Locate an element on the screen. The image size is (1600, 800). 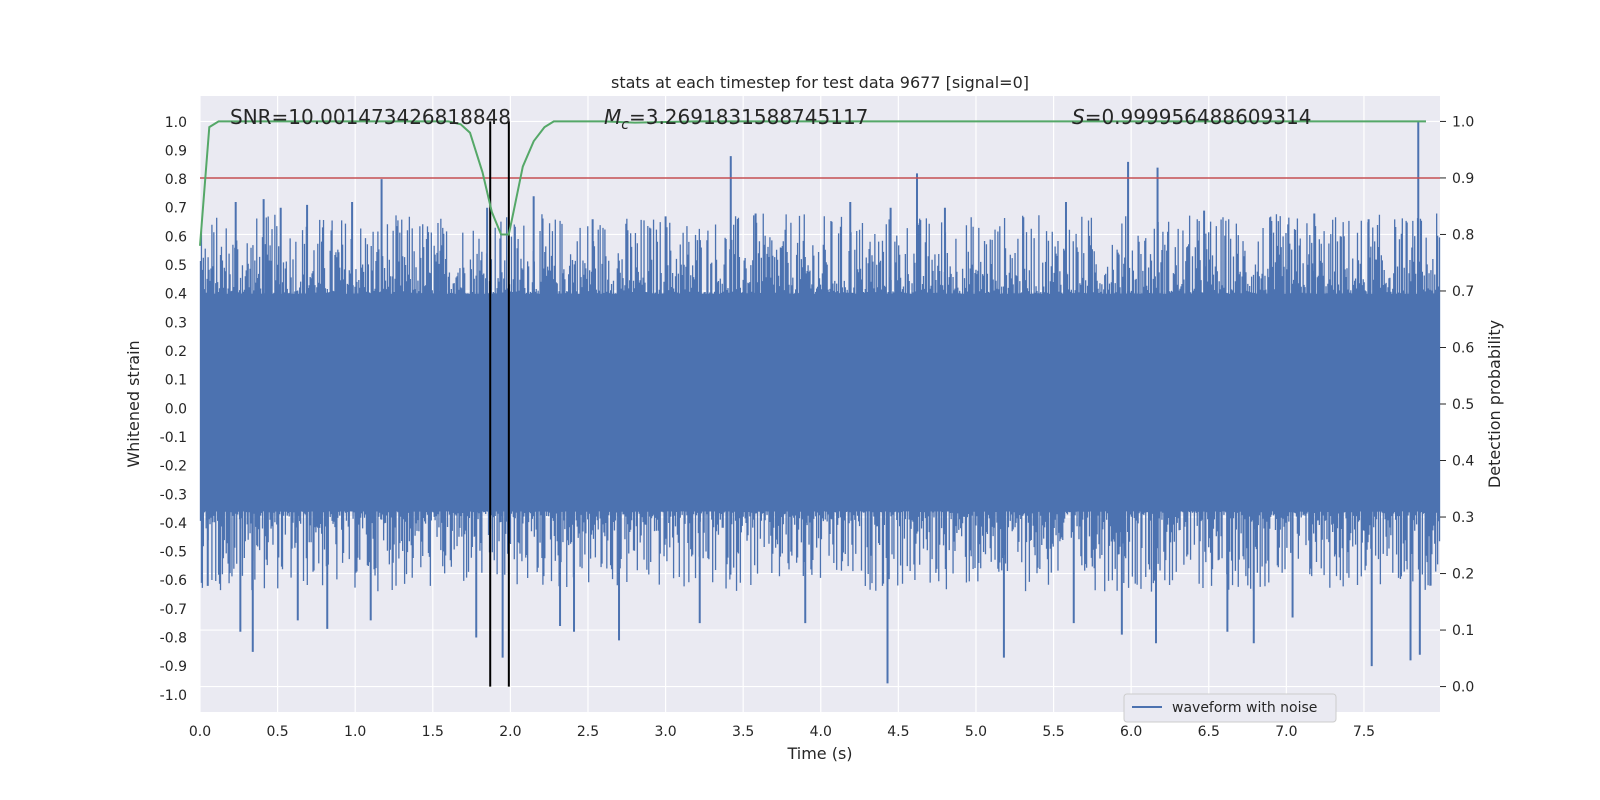
y-tick-label: -0.5 is located at coordinates (173, 553).